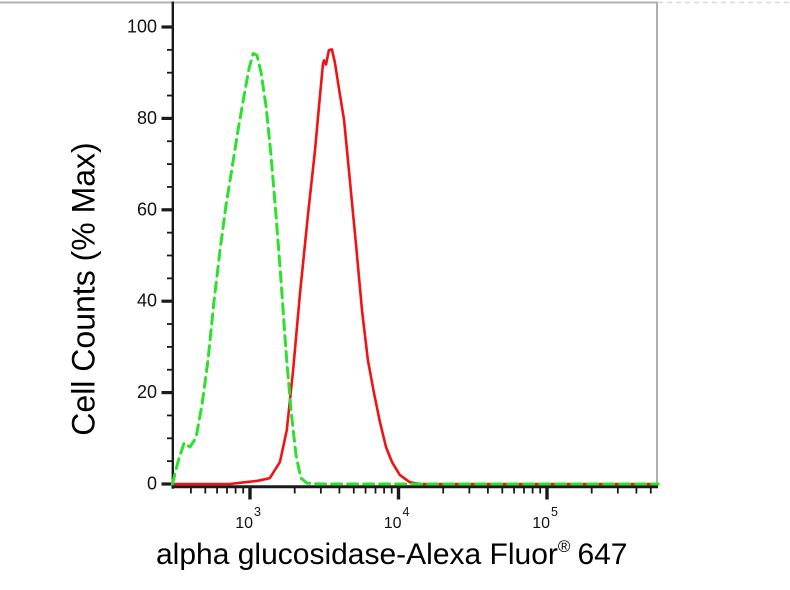  I want to click on y-tick-label: 0, so click(152, 484).